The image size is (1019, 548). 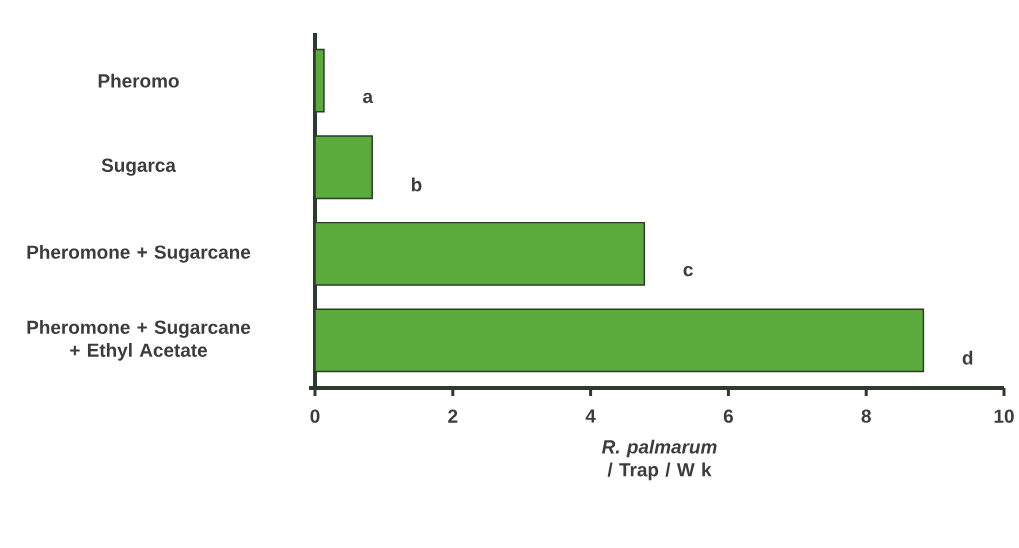 I want to click on annotation: b, so click(x=416, y=184).